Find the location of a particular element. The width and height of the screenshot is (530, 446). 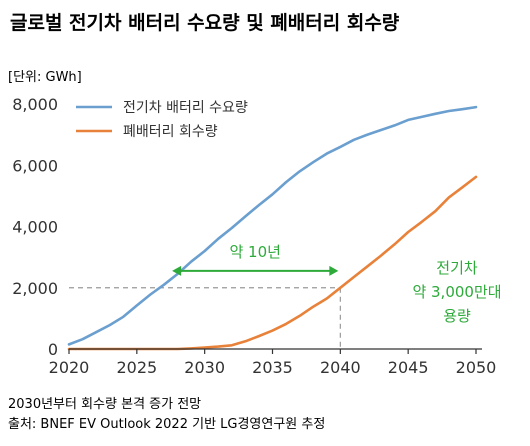

gap-label: 약 10년 is located at coordinates (254, 252).